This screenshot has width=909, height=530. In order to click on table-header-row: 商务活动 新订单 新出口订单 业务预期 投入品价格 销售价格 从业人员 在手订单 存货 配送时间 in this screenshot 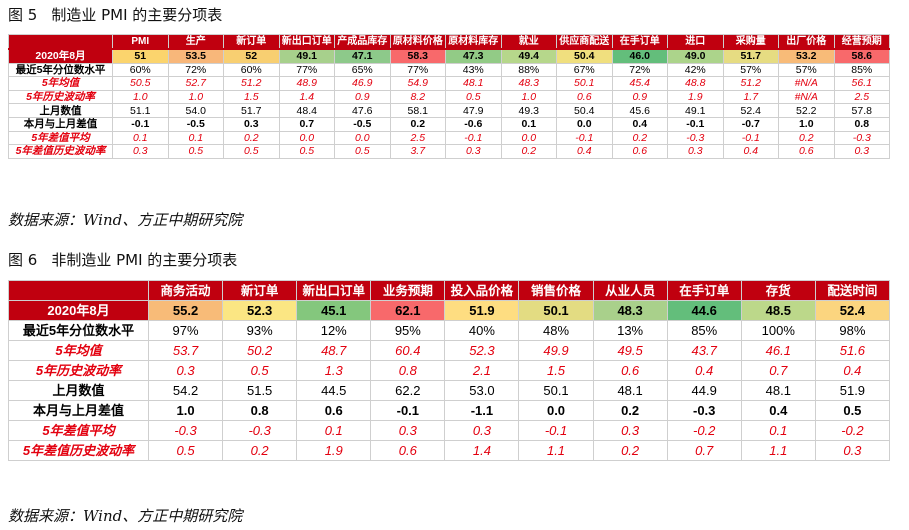, I will do `click(449, 290)`.